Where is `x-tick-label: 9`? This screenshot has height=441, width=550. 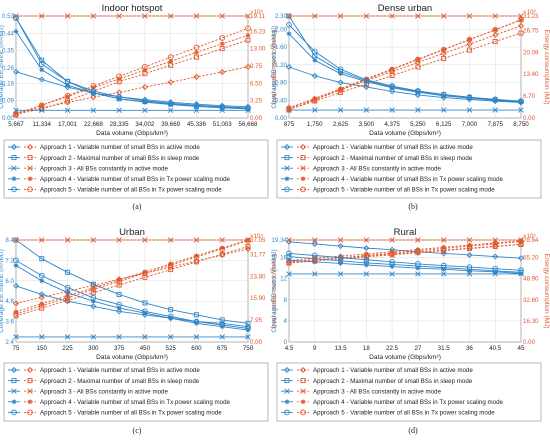
x-tick-label: 9 is located at coordinates (315, 348).